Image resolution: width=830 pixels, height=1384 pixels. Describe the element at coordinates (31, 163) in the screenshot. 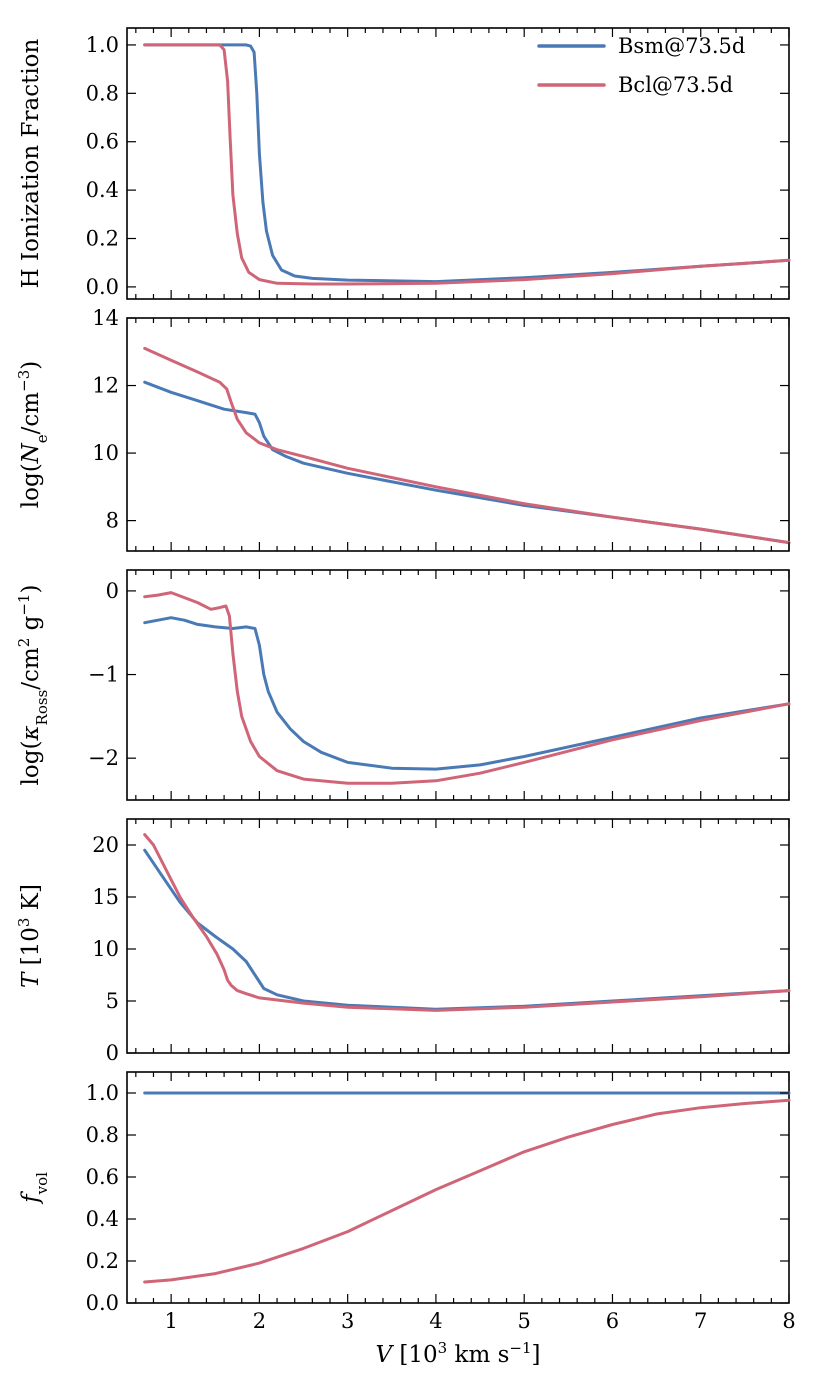

I see `y-axis-label-ionization: H Ionization Fraction` at that location.